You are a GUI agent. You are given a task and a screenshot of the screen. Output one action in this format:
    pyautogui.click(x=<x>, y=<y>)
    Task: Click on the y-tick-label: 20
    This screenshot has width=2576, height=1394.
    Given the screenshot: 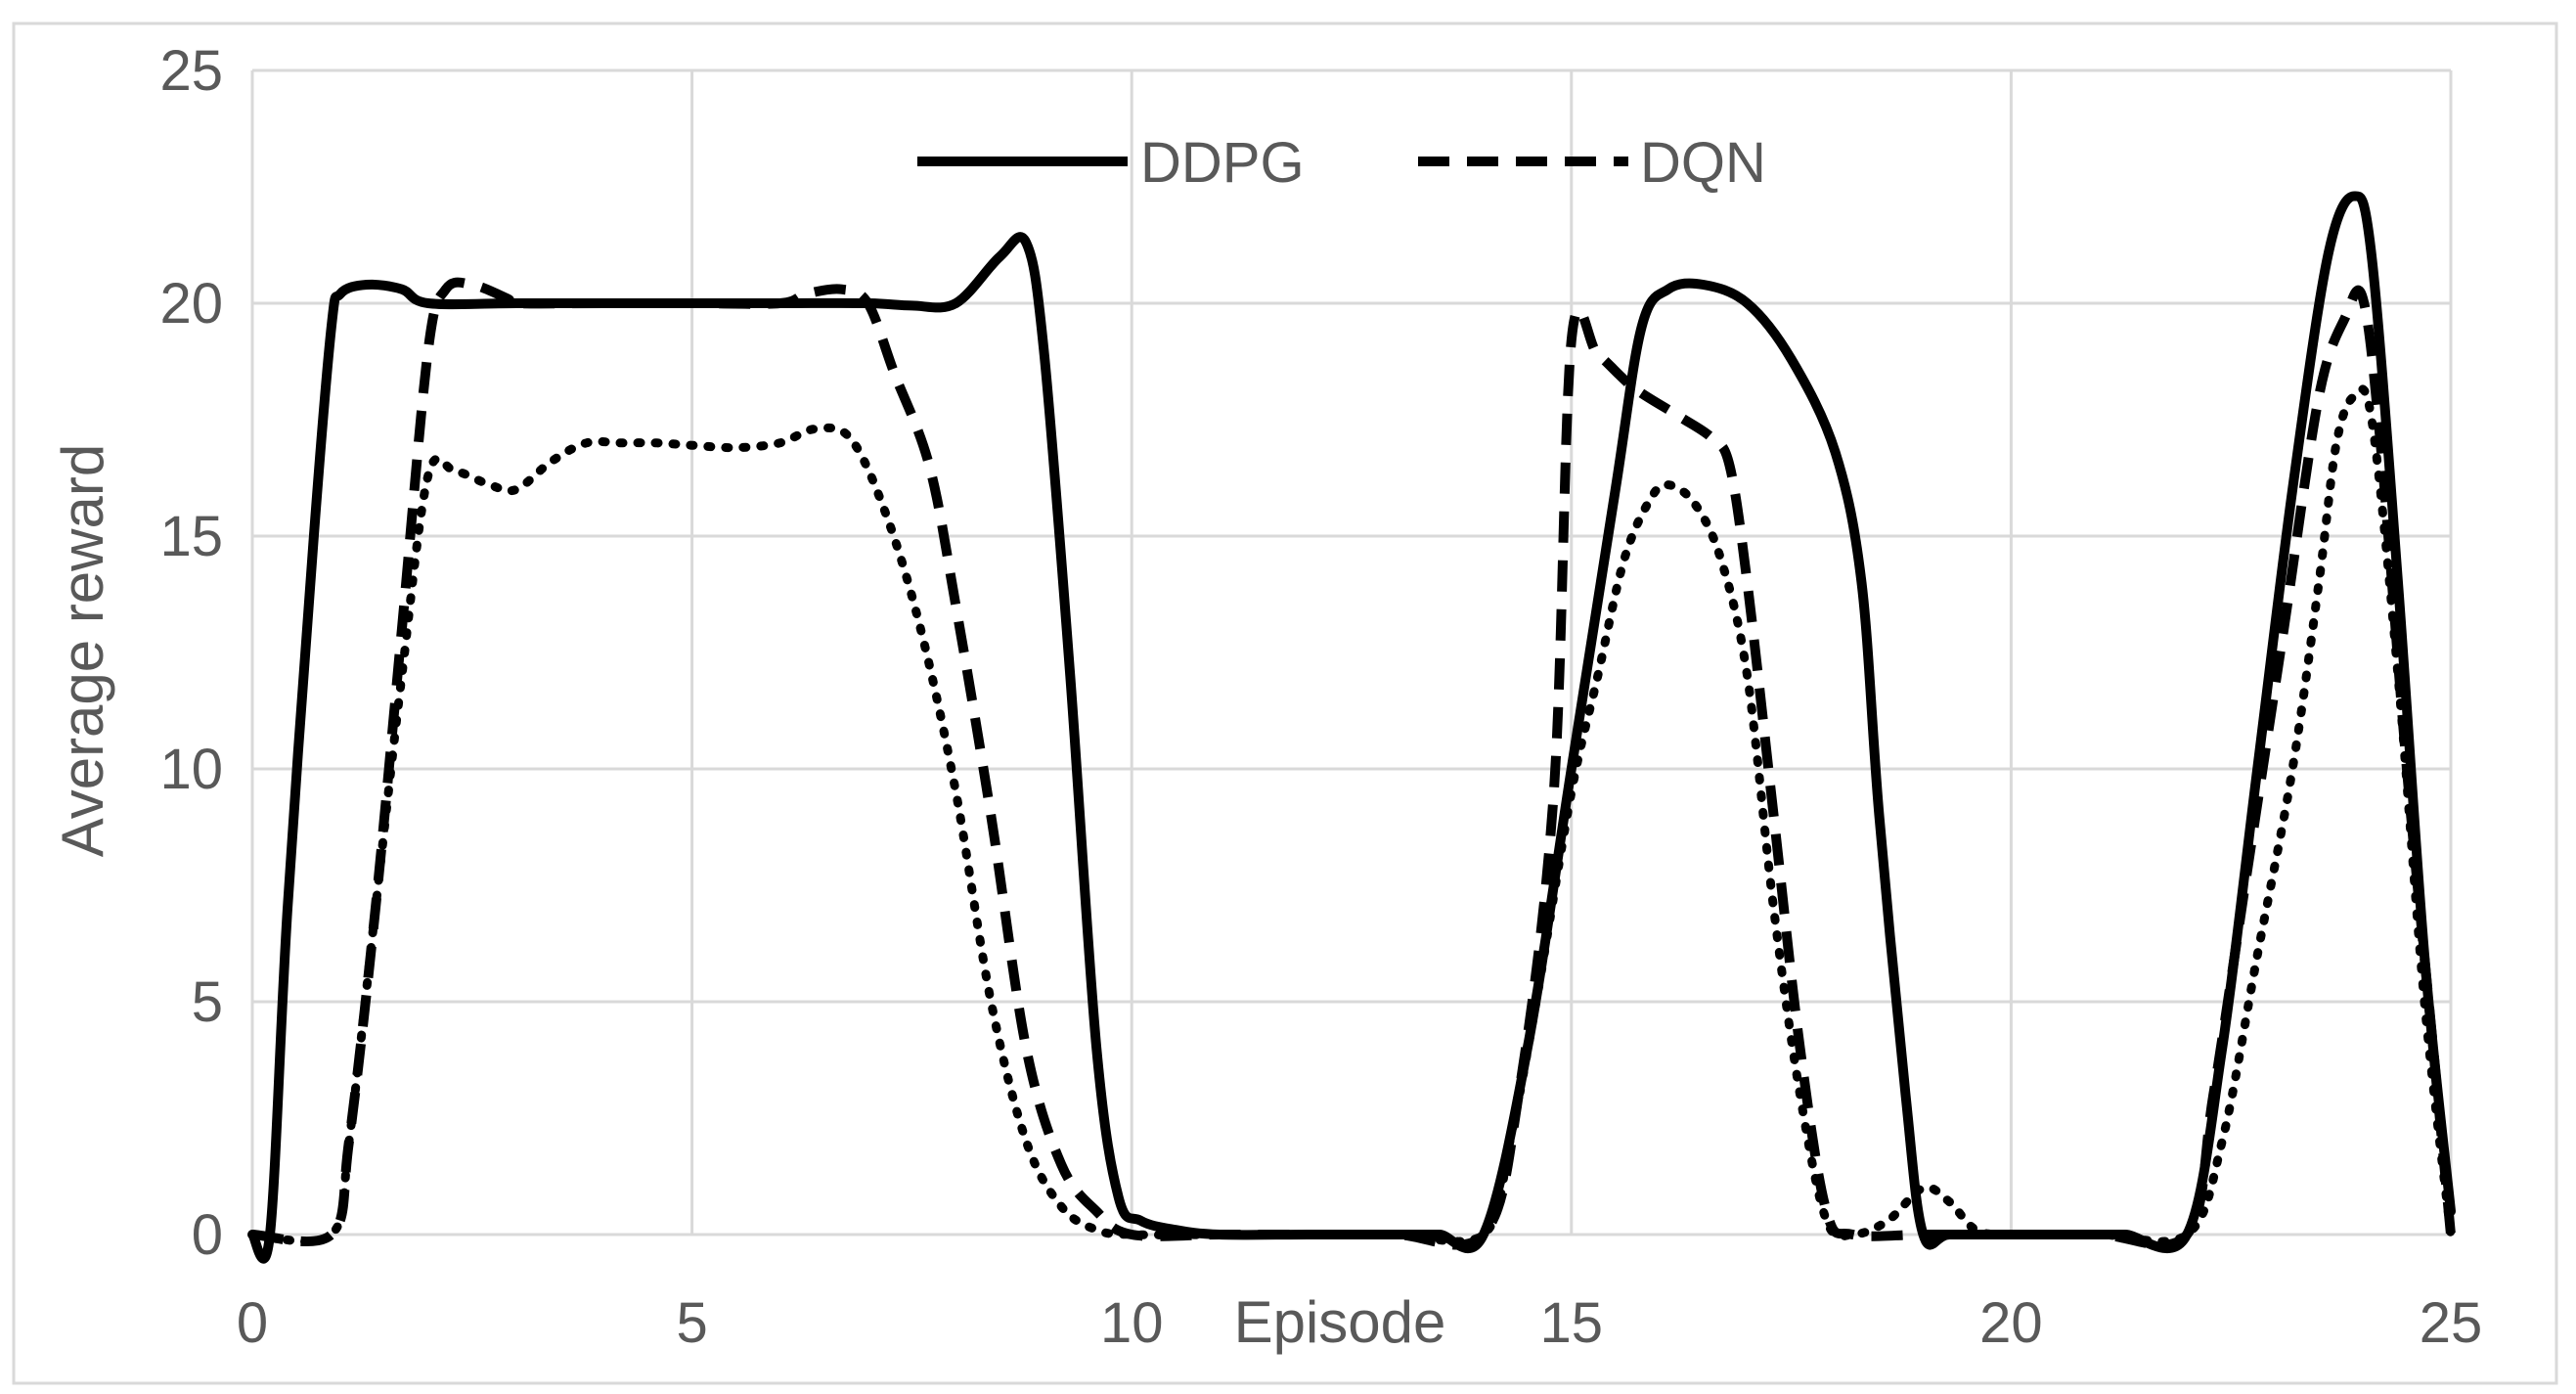 What is the action you would take?
    pyautogui.click(x=191, y=304)
    